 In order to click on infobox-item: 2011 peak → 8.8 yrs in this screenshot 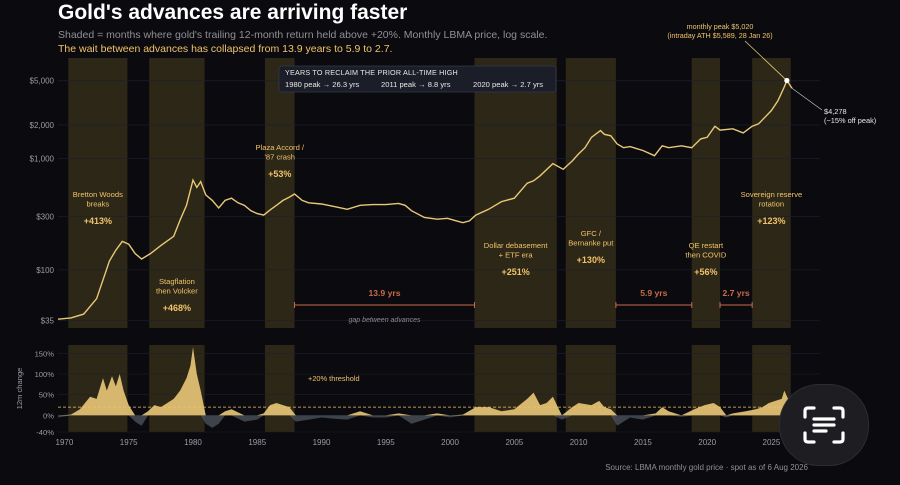, I will do `click(416, 84)`.